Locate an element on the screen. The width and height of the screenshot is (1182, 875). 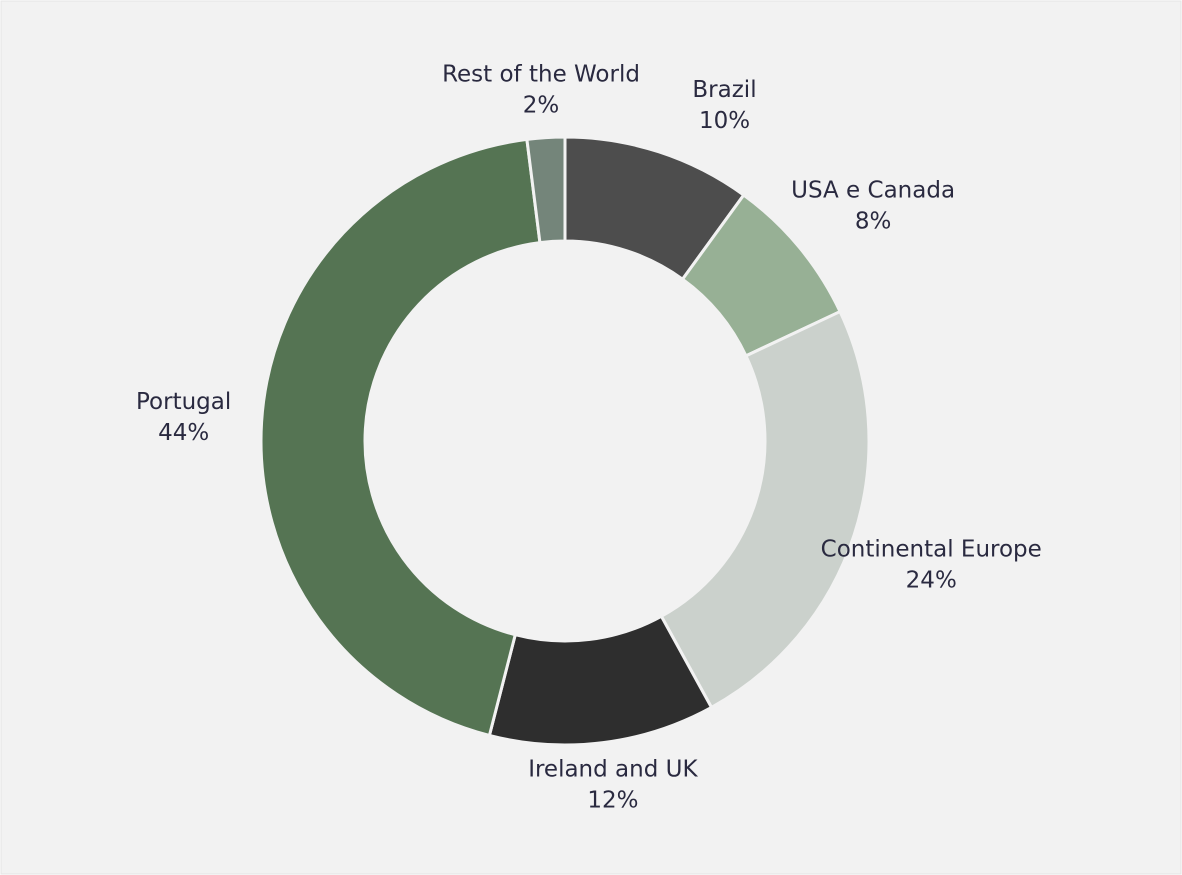
slice-value-label: 12% is located at coordinates (612, 800).